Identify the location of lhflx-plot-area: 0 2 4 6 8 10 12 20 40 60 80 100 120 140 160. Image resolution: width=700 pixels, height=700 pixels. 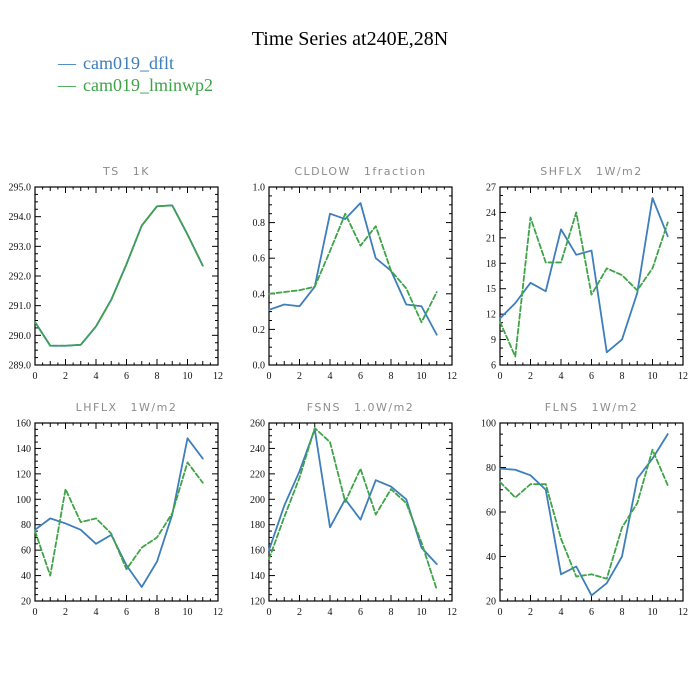
(119, 519).